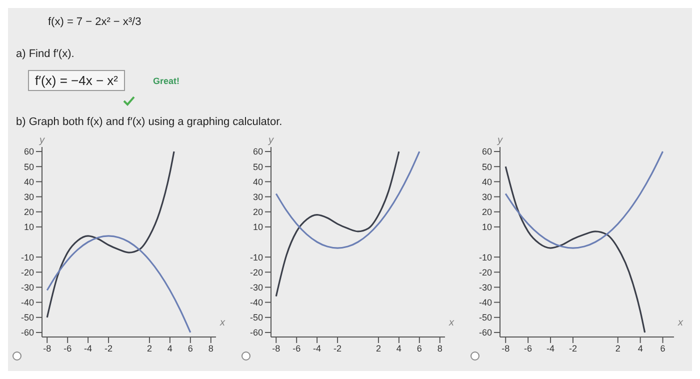  I want to click on text: f′(x) = −4x − x², so click(76, 80).